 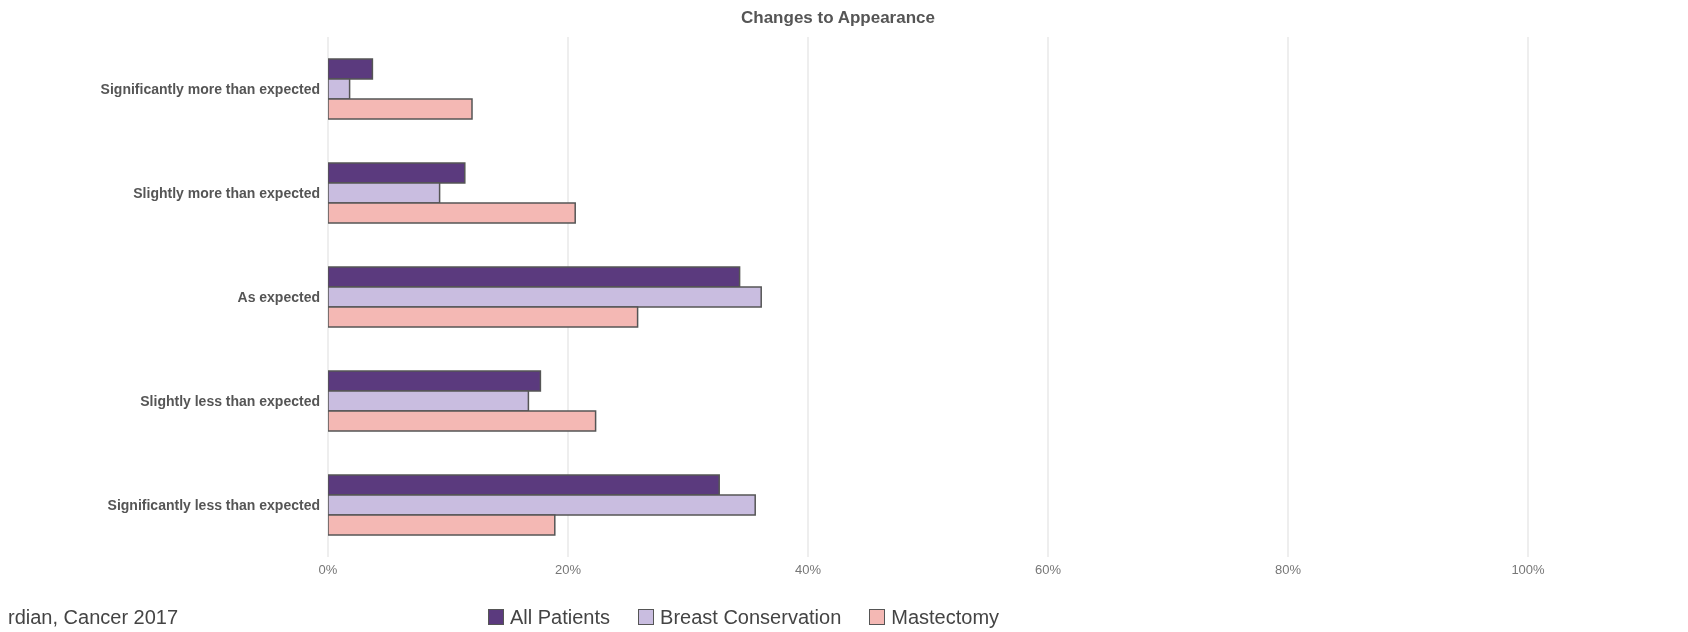 I want to click on legend-label: Mastectomy, so click(x=945, y=617).